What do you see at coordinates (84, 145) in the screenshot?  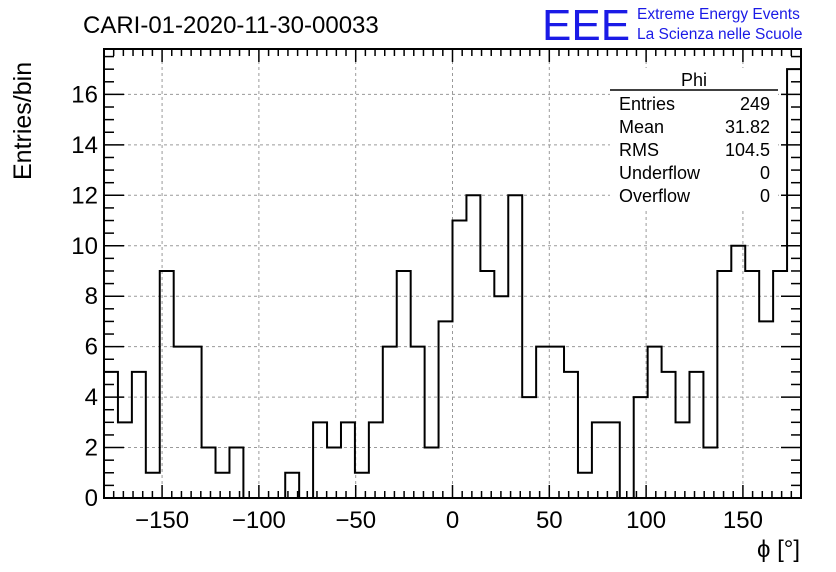 I see `y-tick-label: 14` at bounding box center [84, 145].